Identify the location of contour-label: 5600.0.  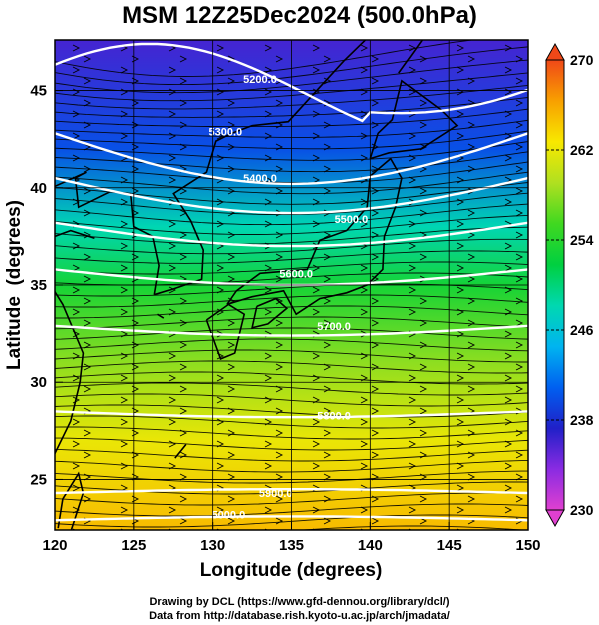
(296, 274).